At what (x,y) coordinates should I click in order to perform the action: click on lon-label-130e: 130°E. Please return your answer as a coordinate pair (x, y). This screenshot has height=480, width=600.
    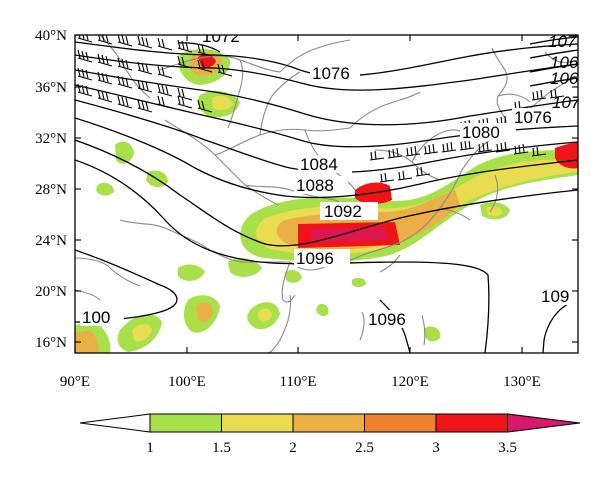
    Looking at the image, I should click on (522, 382).